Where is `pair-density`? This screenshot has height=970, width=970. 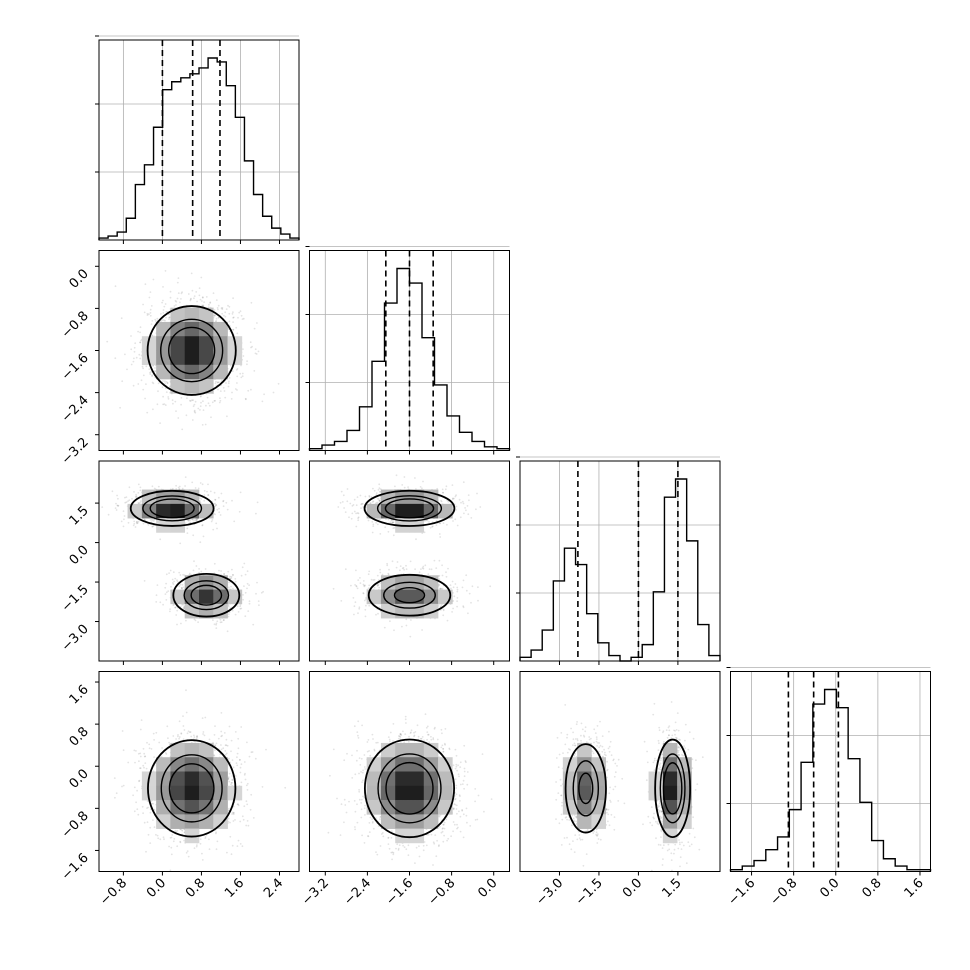
pair-density is located at coordinates (182, 554).